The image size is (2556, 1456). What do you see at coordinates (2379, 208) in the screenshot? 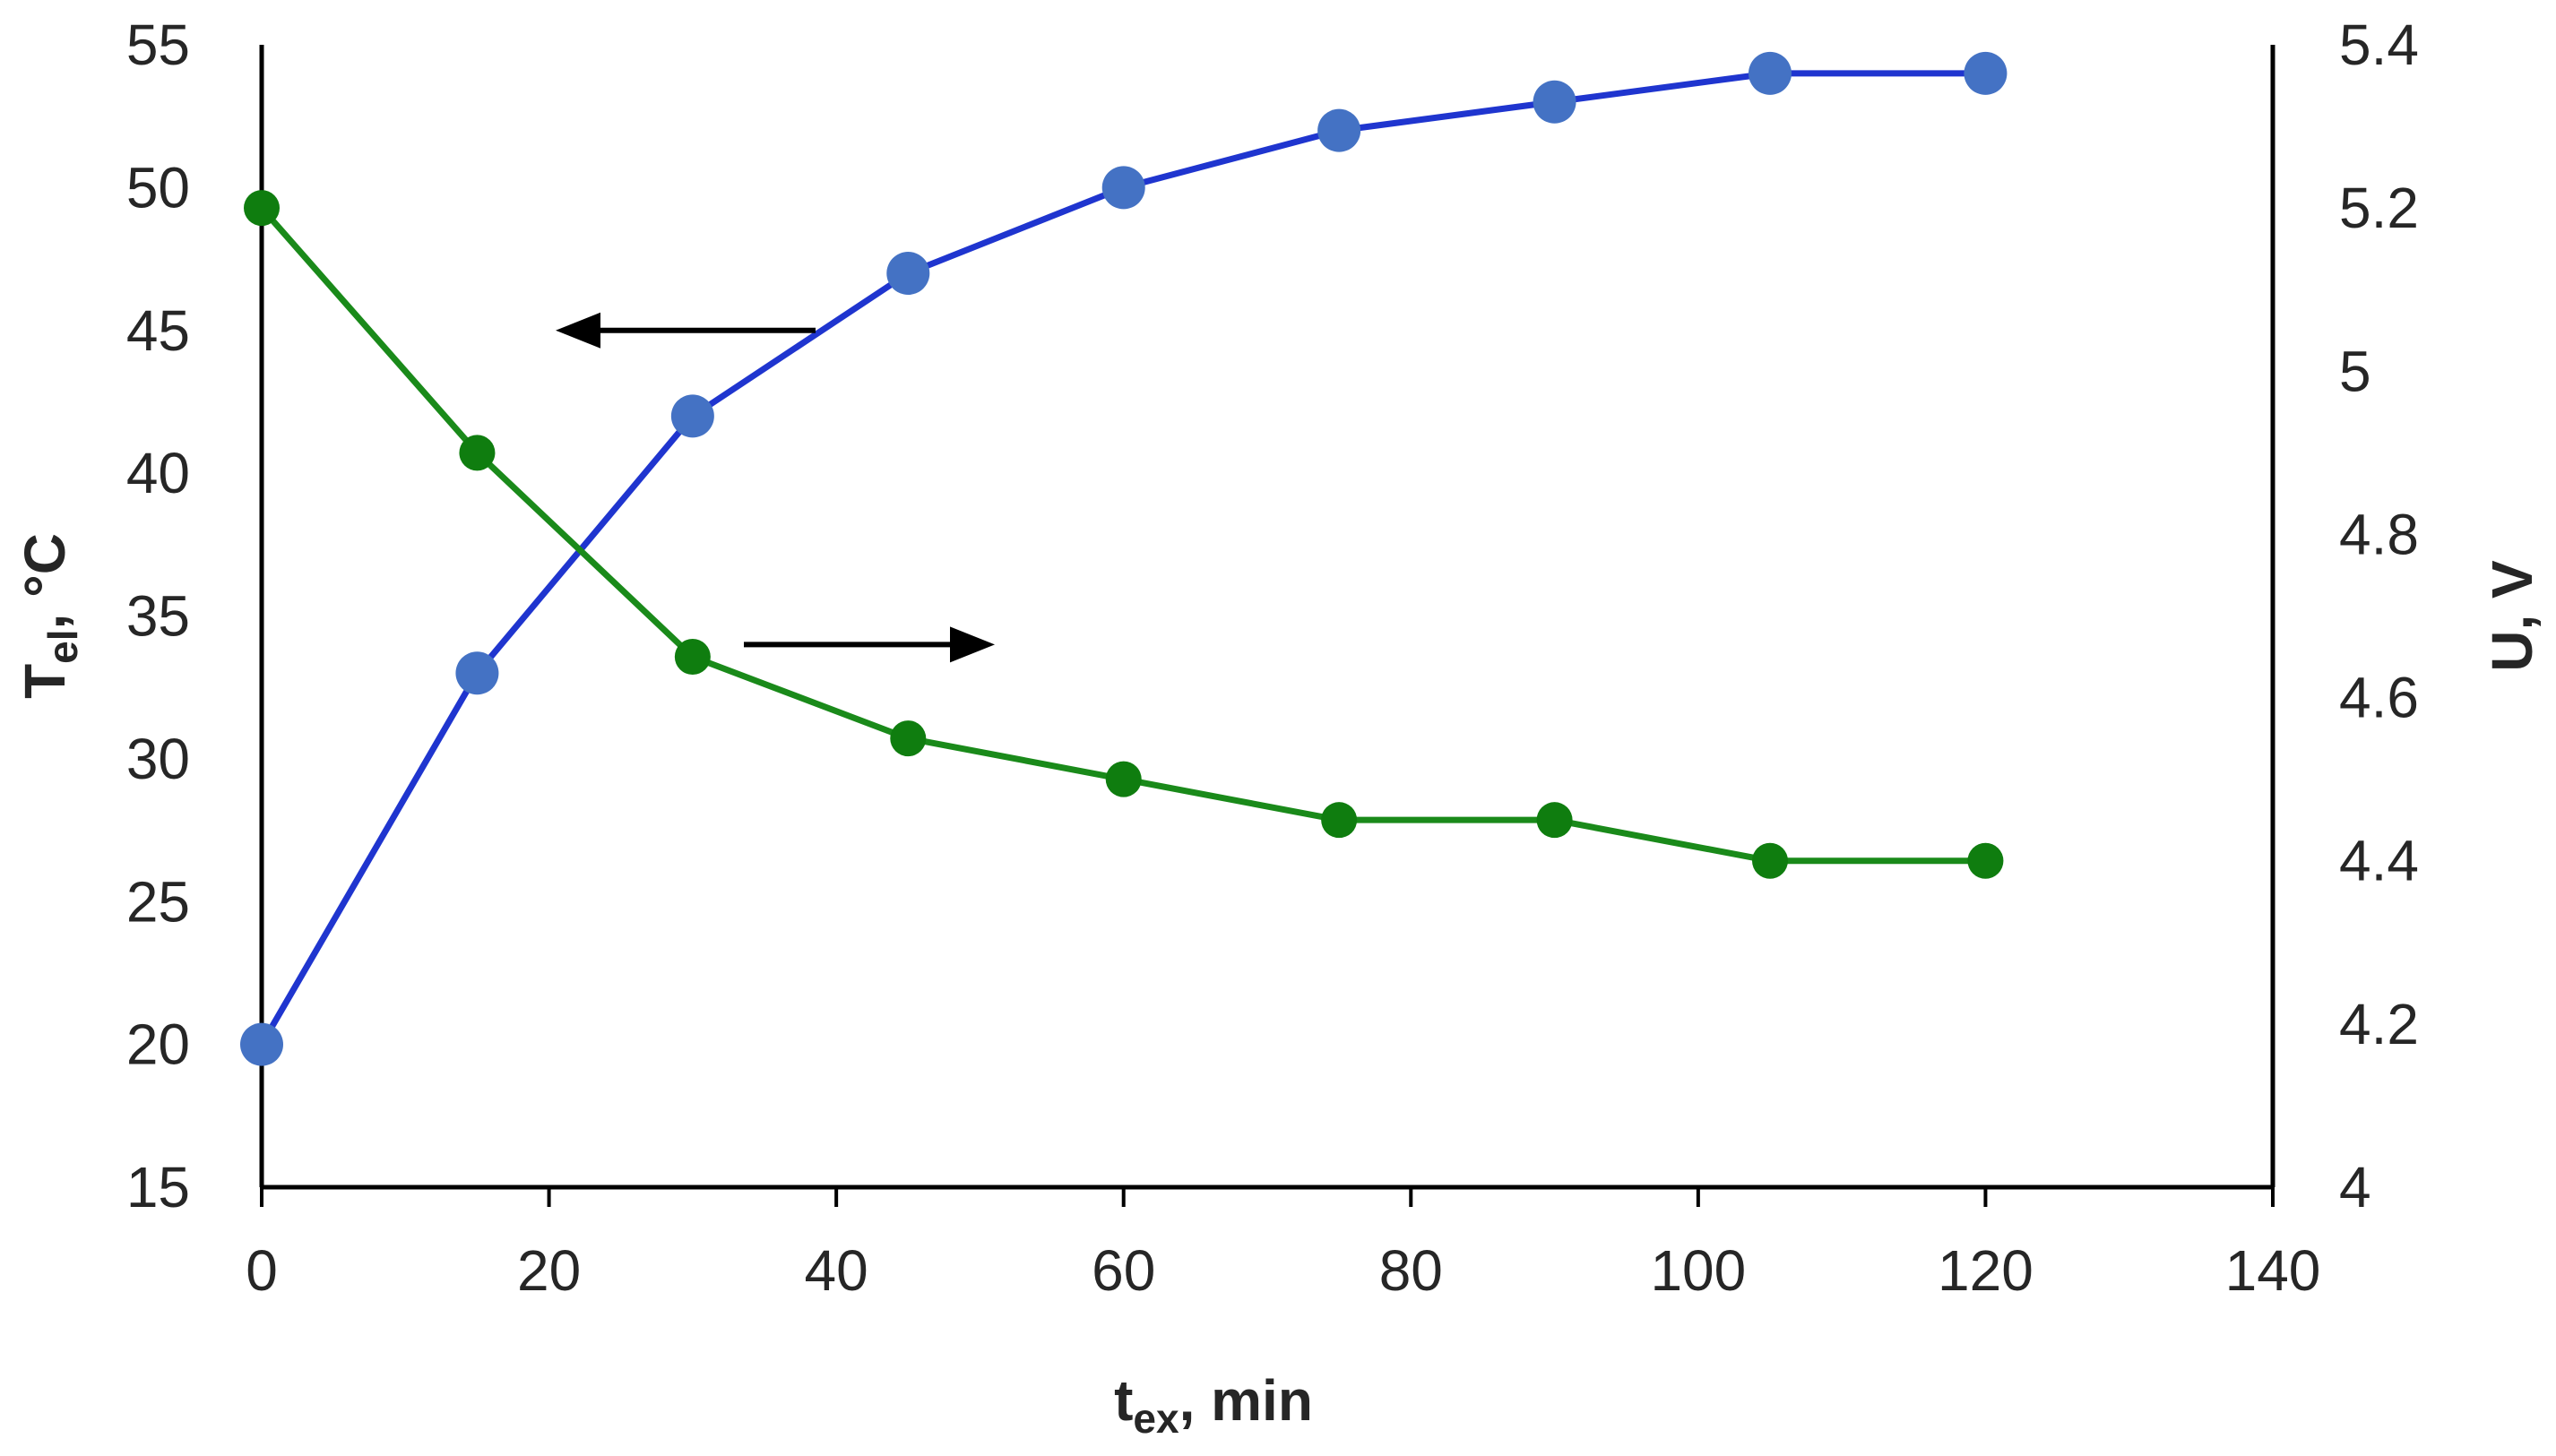
I see `right-y-tick-label: 5.2` at bounding box center [2379, 208].